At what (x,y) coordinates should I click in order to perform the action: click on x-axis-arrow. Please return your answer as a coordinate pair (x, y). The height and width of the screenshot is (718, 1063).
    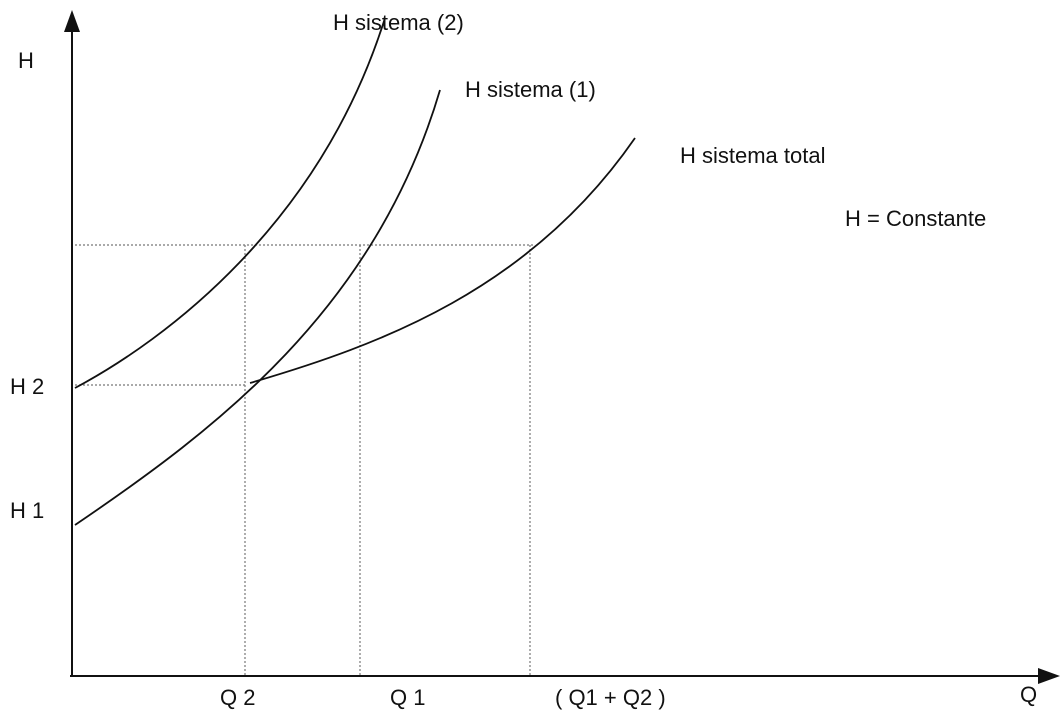
    Looking at the image, I should click on (1049, 676).